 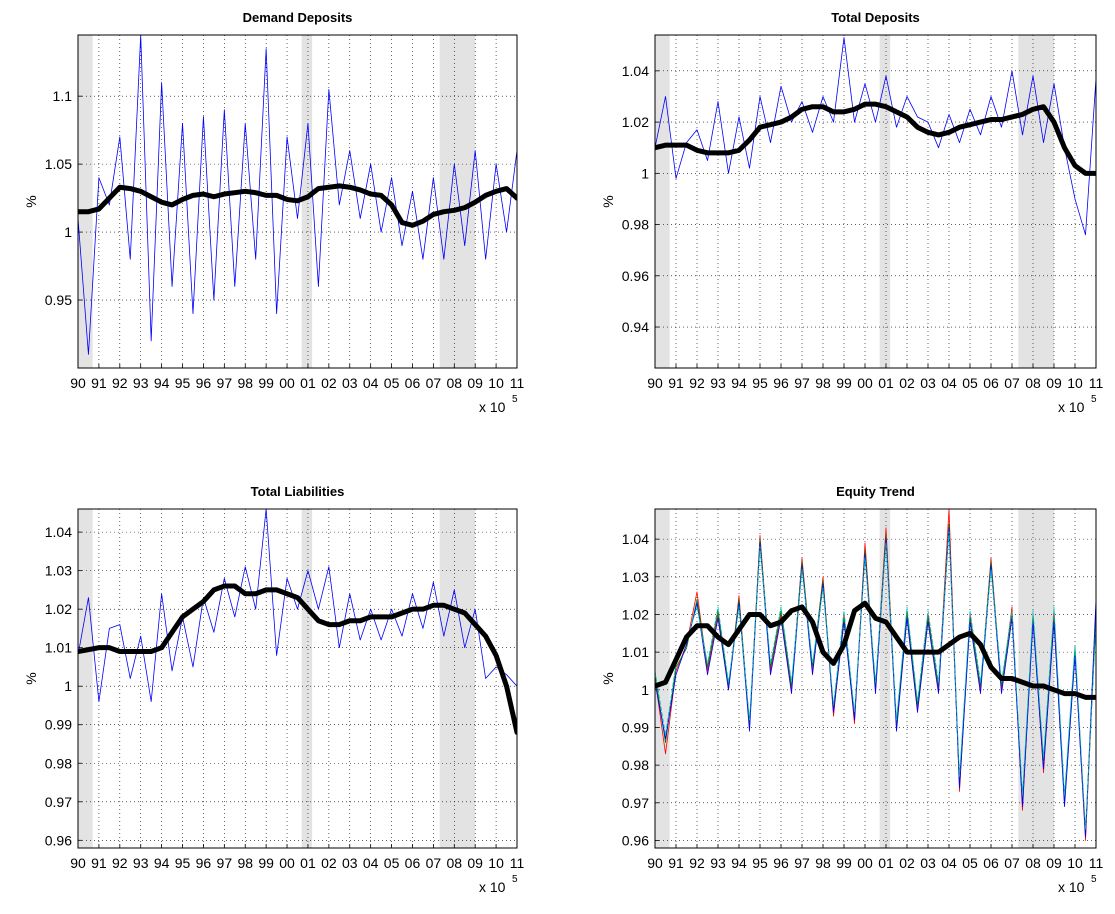 What do you see at coordinates (298, 491) in the screenshot?
I see `chart-title: Total Liabilities` at bounding box center [298, 491].